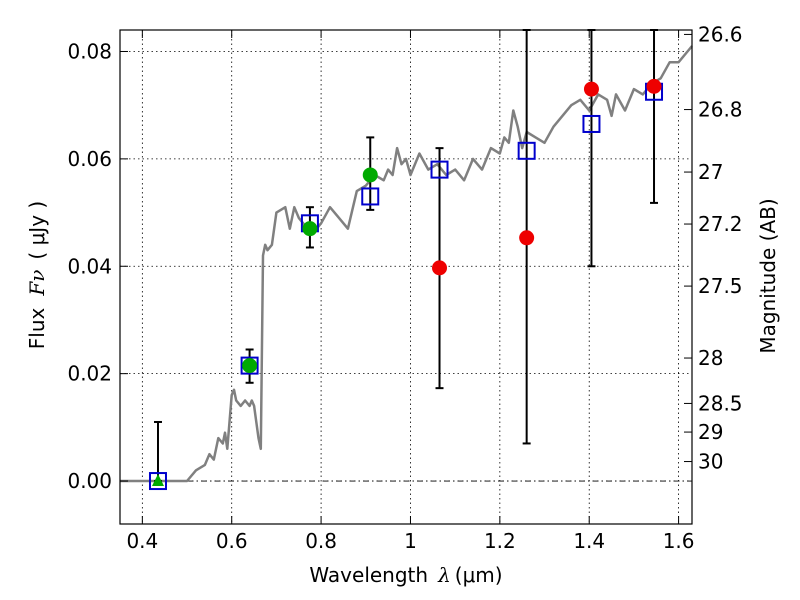 The image size is (800, 600). I want to click on y2-axis-ticks: 26.6 26.8 27 27.2 27.5 28 28.5 29 30, so click(713, 248).